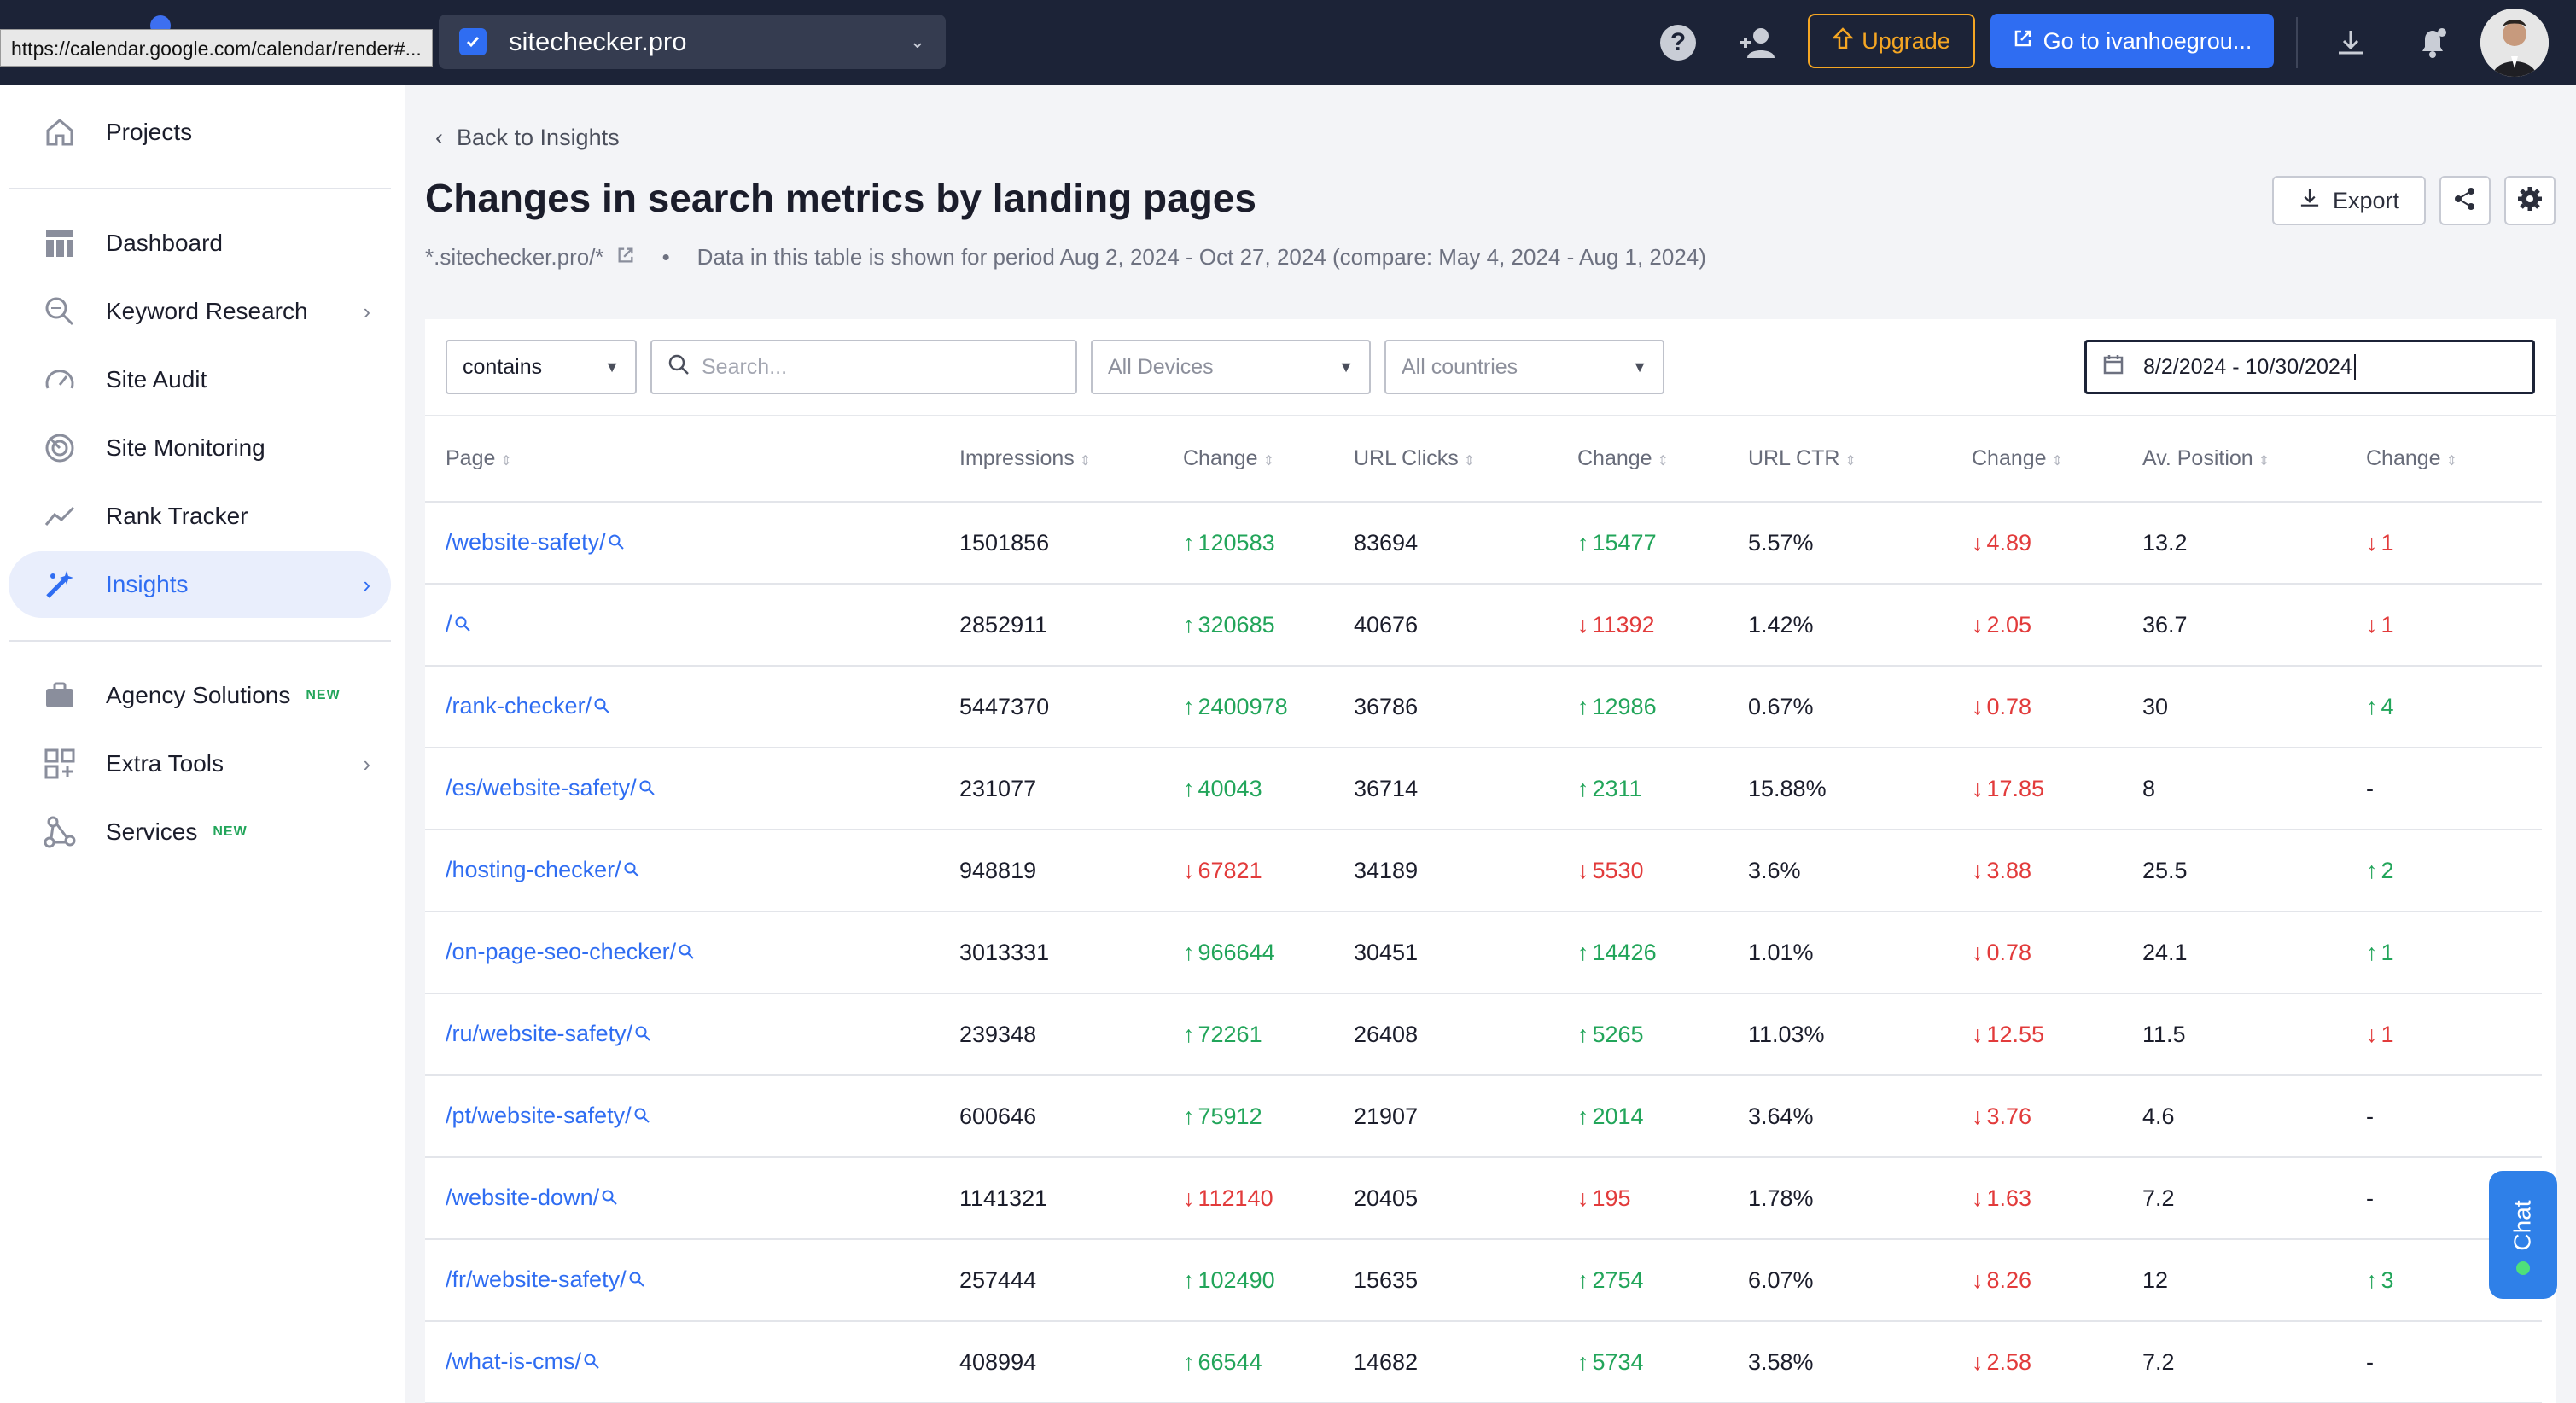 The width and height of the screenshot is (2576, 1403). I want to click on add-user-icon, so click(1758, 42).